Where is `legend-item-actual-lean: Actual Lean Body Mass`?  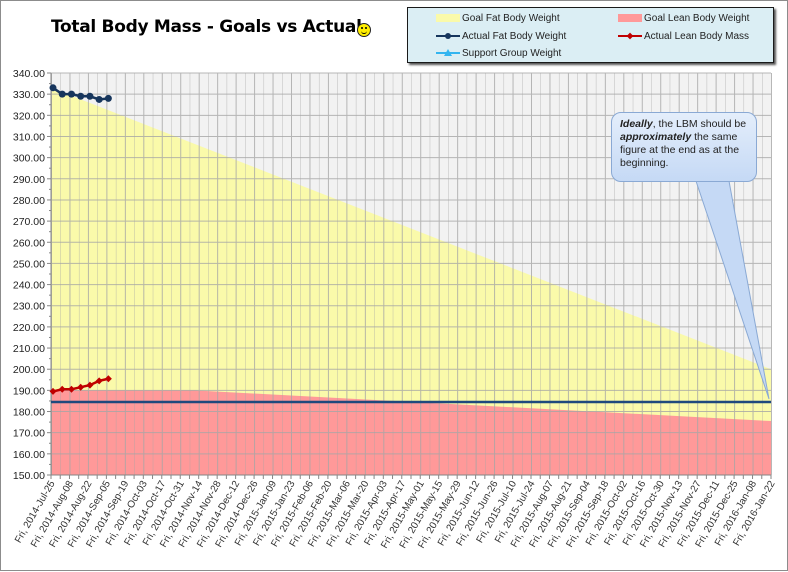
legend-item-actual-lean: Actual Lean Body Mass is located at coordinates (683, 36).